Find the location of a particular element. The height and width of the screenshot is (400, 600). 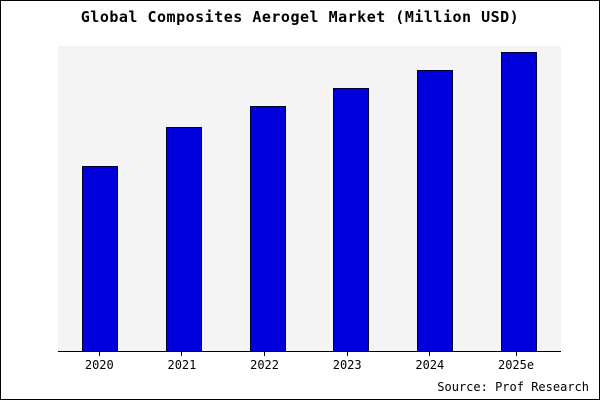

x-tick-2021: 2021 is located at coordinates (181, 362).